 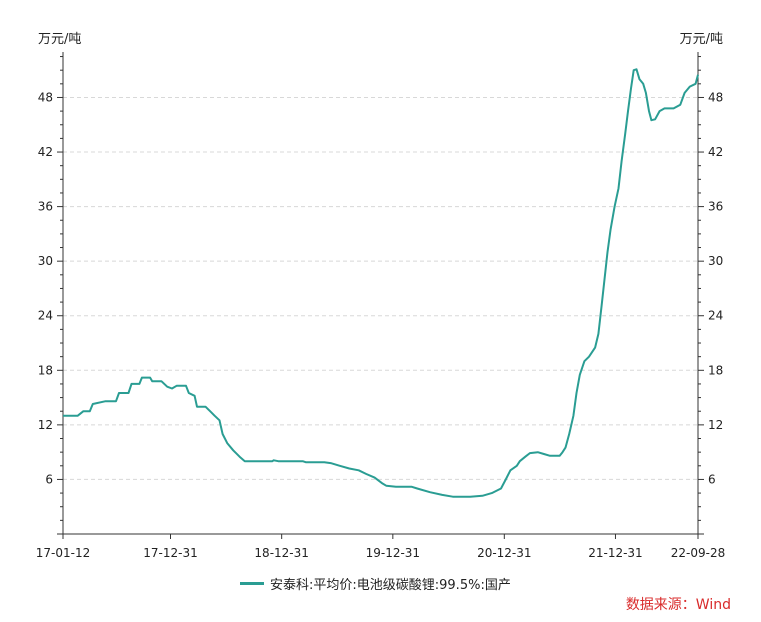 What do you see at coordinates (615, 553) in the screenshot?
I see `x-tick-label: 21-12-31` at bounding box center [615, 553].